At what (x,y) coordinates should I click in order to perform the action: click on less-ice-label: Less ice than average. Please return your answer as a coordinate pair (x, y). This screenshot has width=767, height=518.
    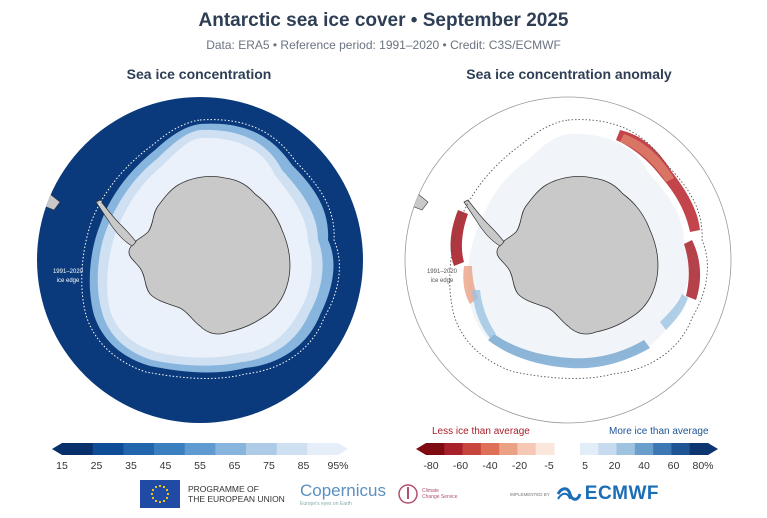
    Looking at the image, I should click on (481, 431).